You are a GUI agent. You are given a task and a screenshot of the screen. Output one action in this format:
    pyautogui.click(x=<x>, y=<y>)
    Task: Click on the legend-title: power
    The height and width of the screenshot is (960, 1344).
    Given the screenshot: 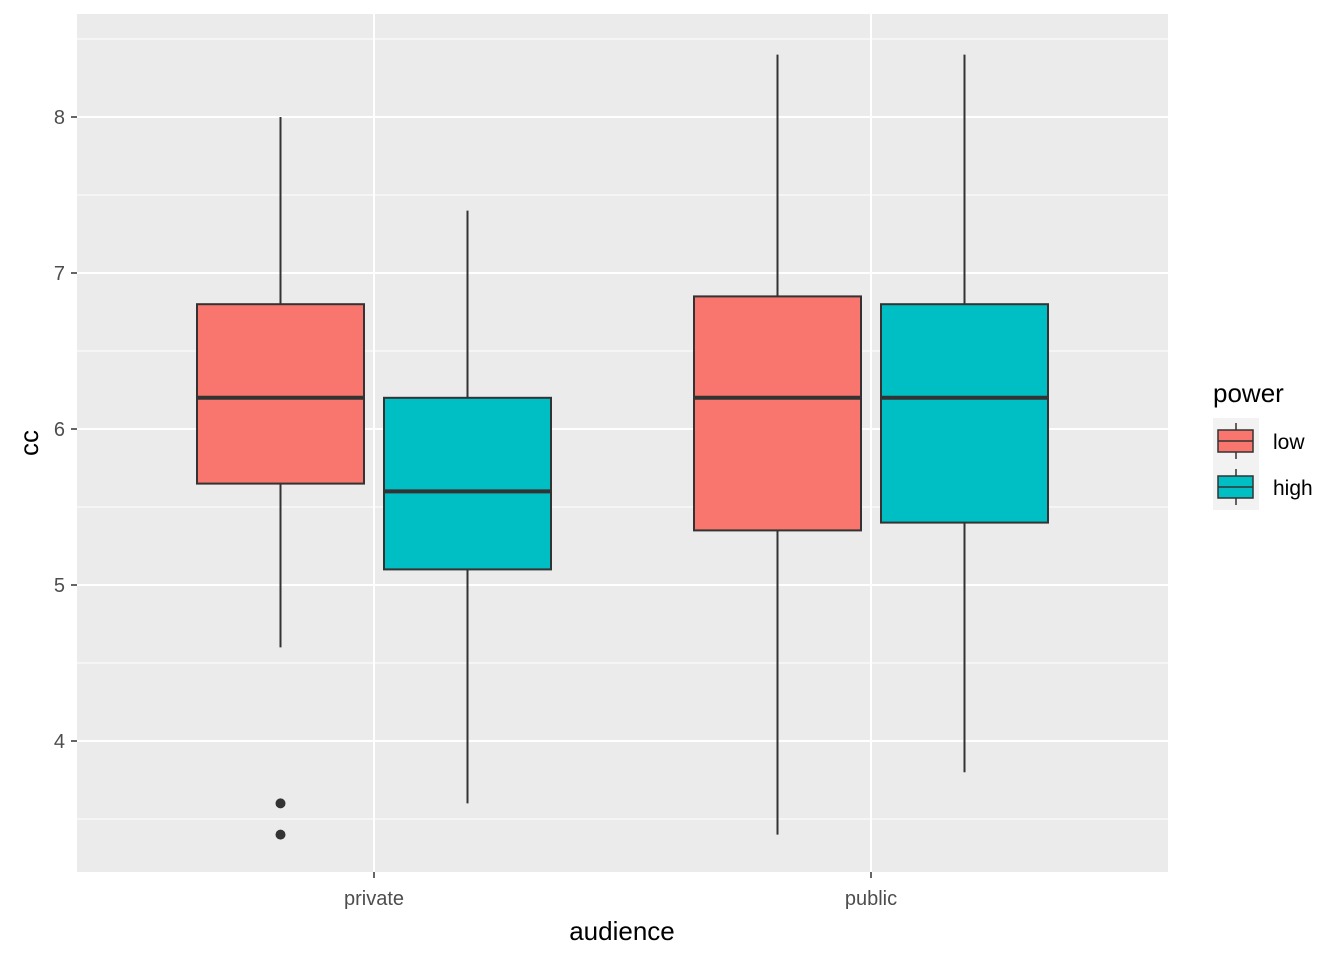 What is the action you would take?
    pyautogui.click(x=1248, y=393)
    